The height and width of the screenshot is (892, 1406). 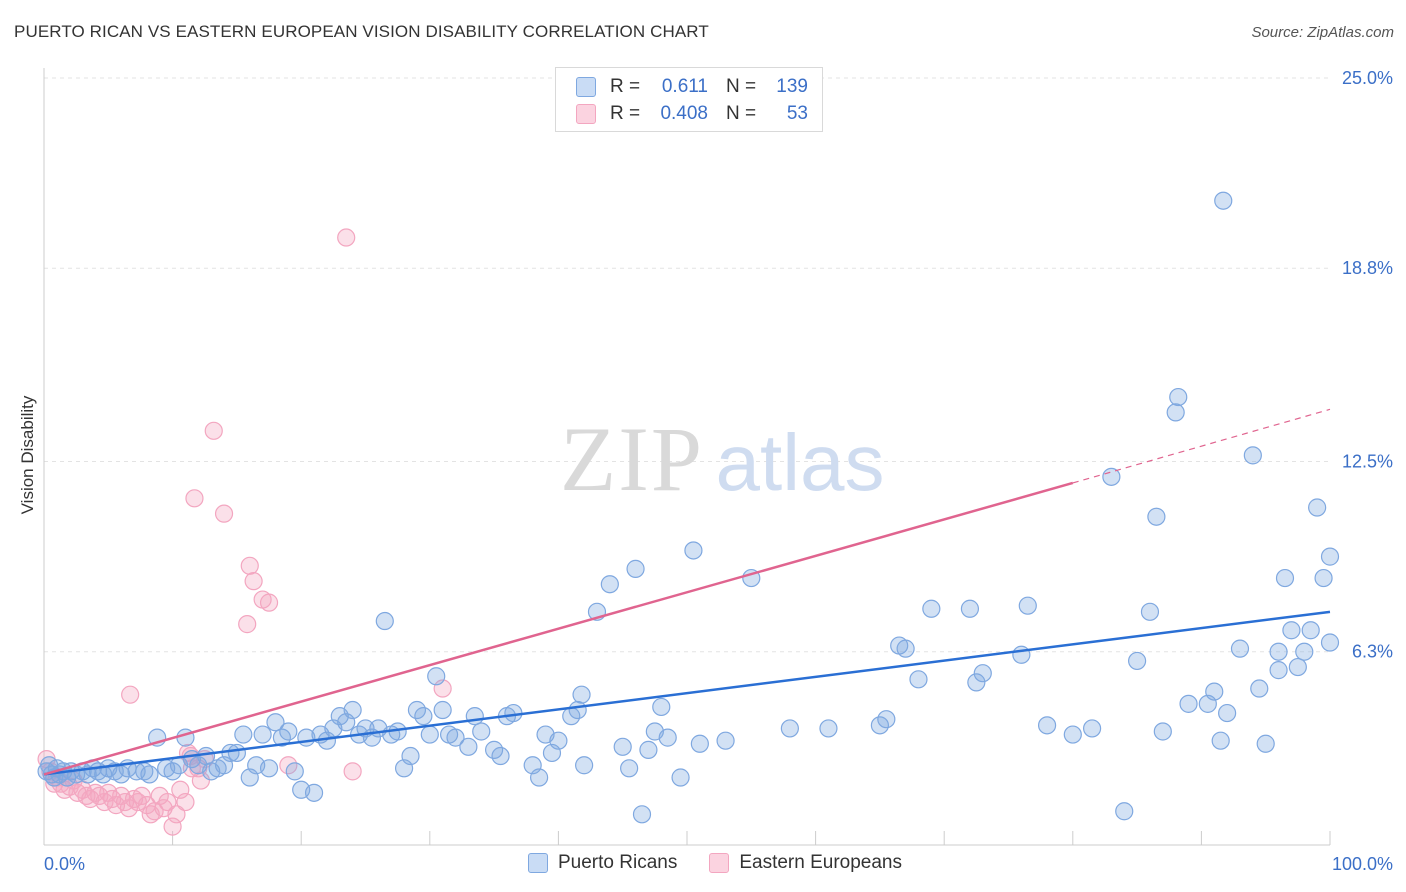 I want to click on y-tick-label: 18.8%, so click(x=1367, y=268).